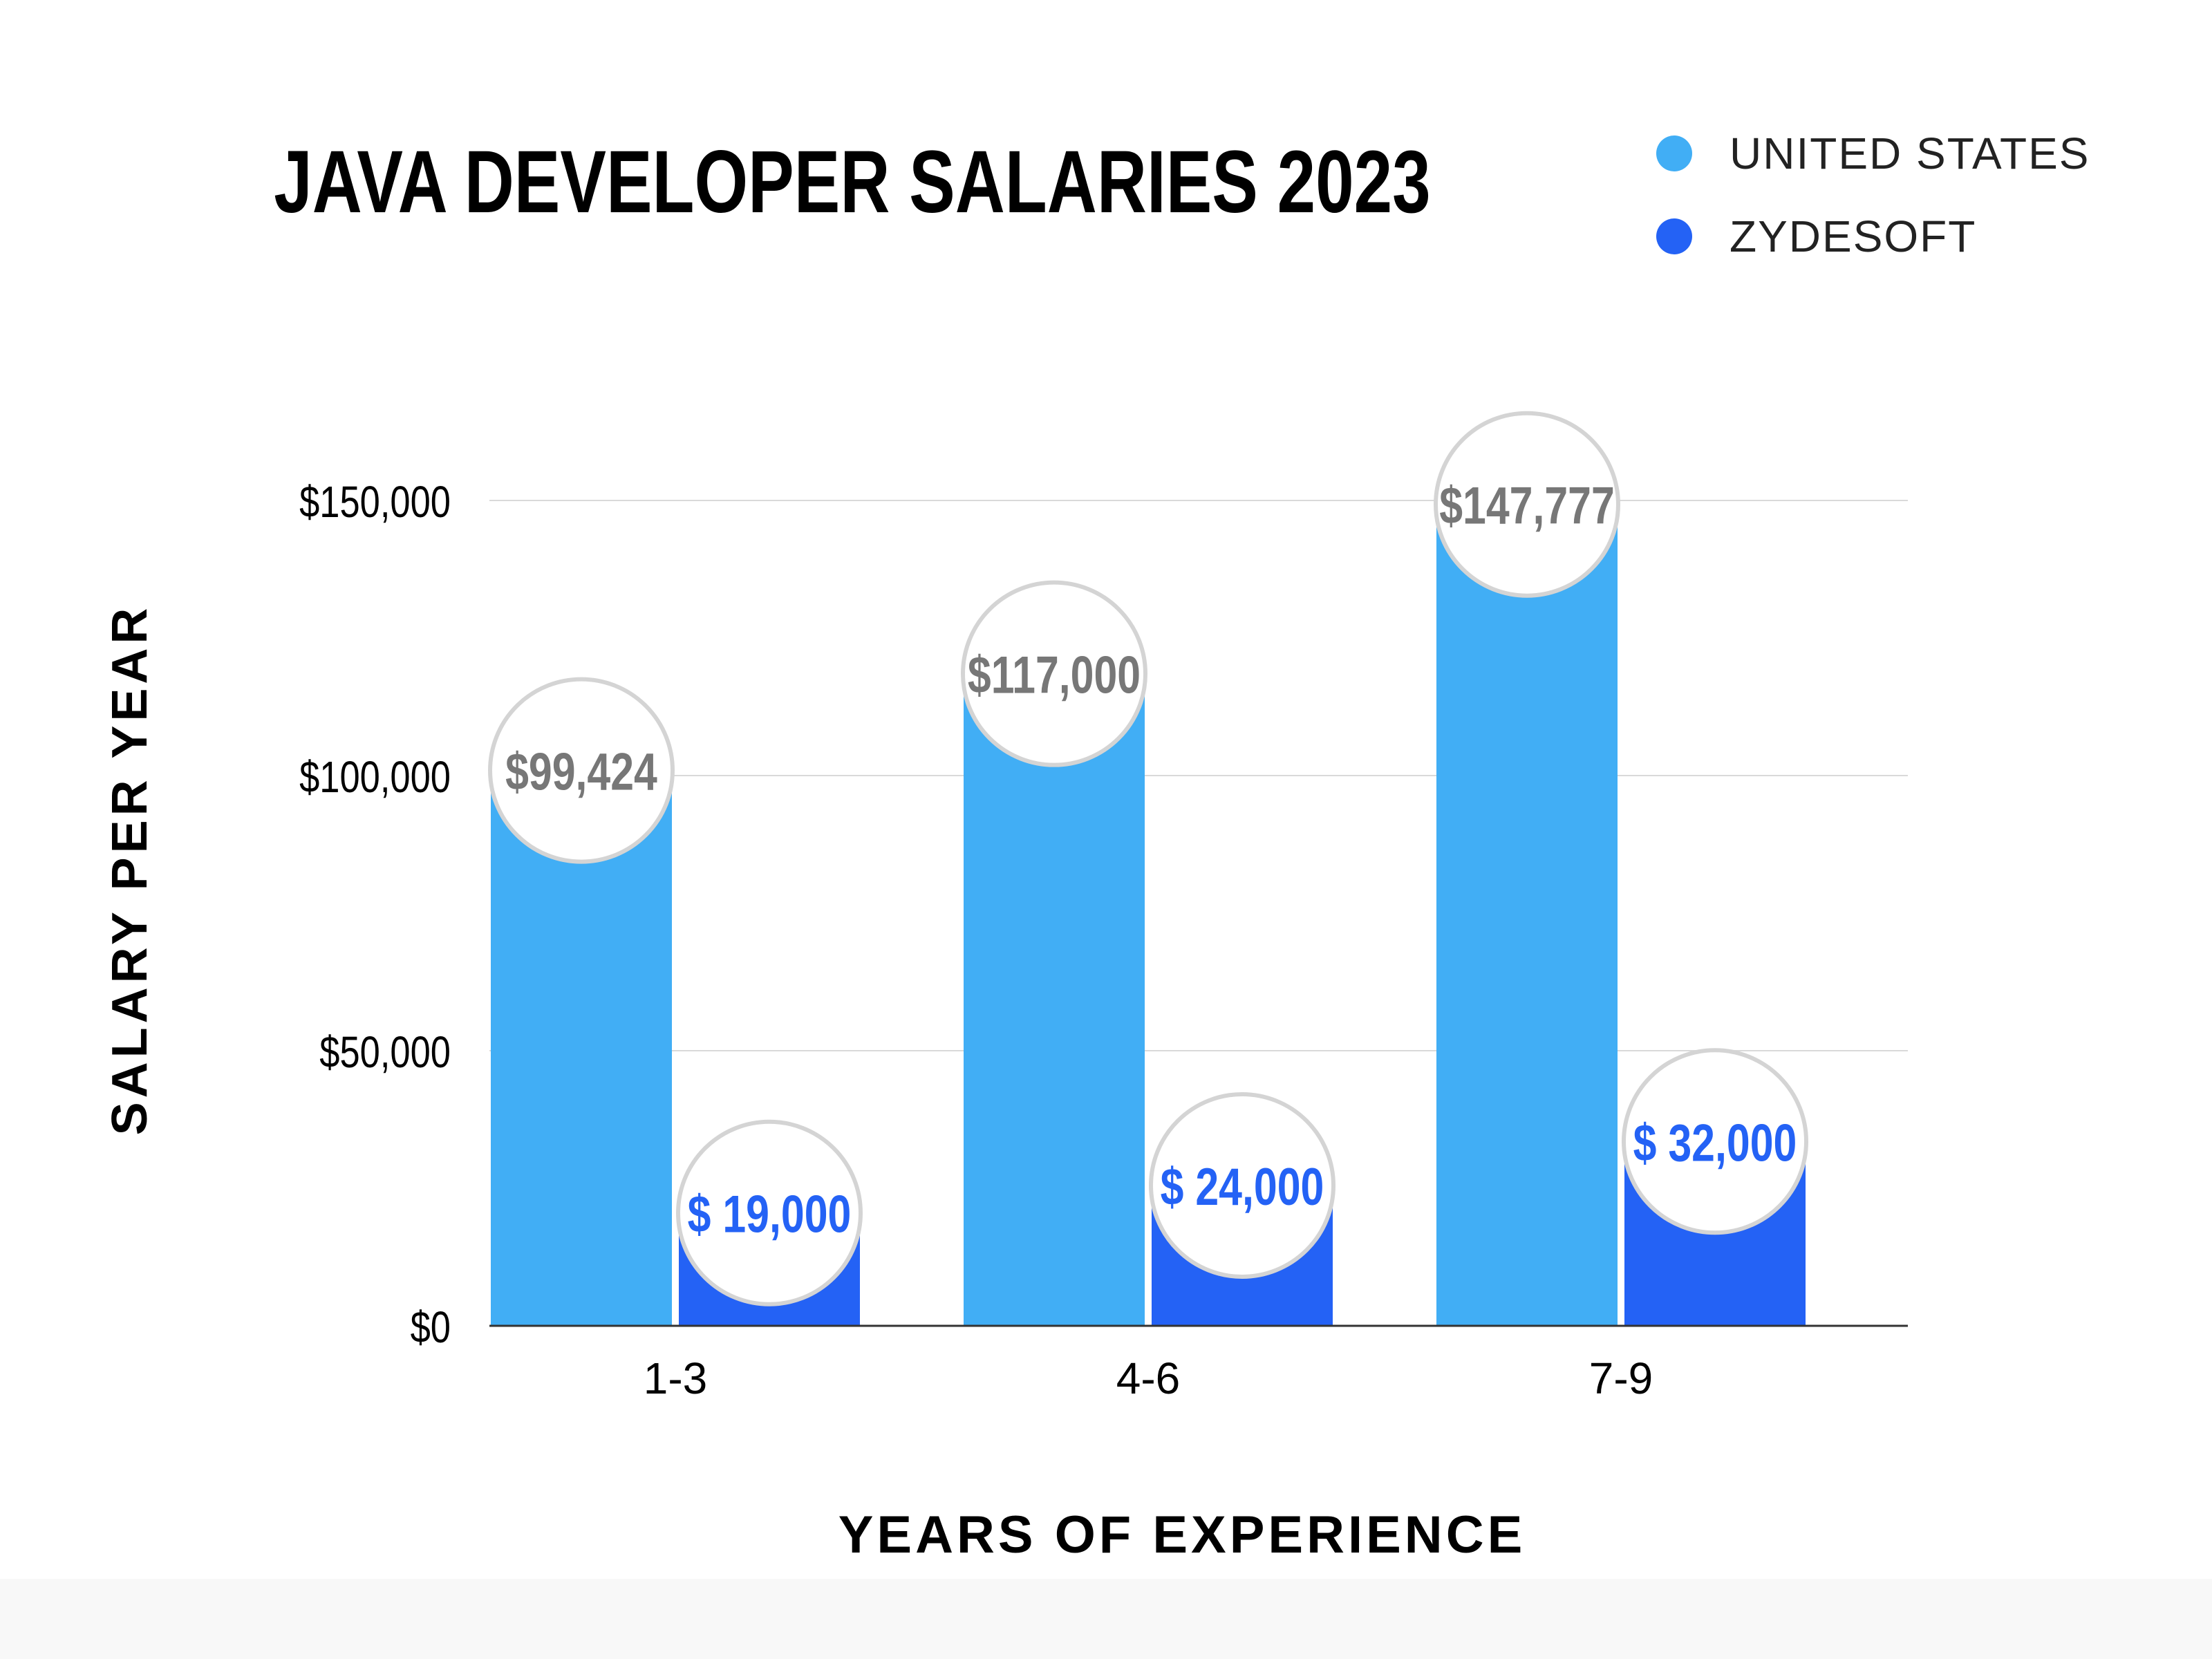  I want to click on data-label-zydesoft-1-3: $ 19,000, so click(770, 1214).